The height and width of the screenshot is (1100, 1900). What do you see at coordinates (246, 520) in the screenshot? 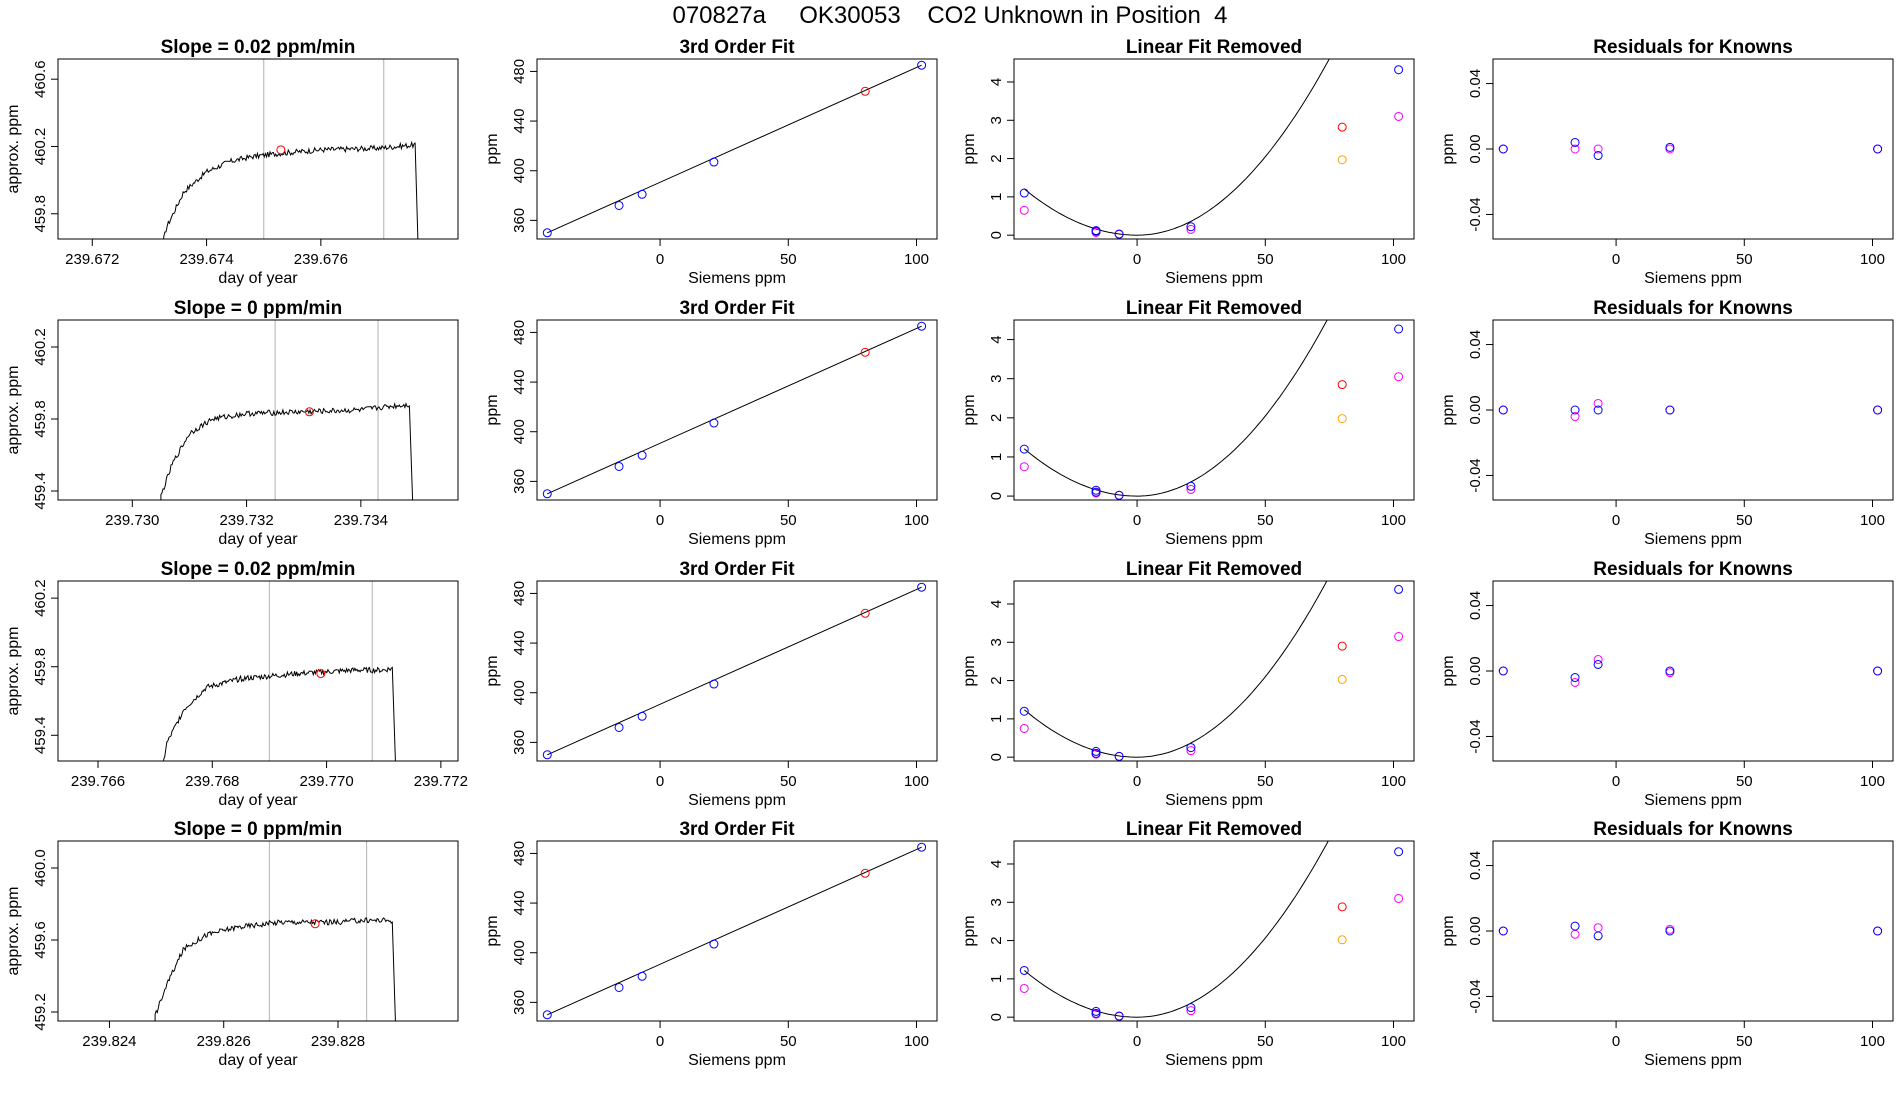
I see `x-tick-label: 239.732` at bounding box center [246, 520].